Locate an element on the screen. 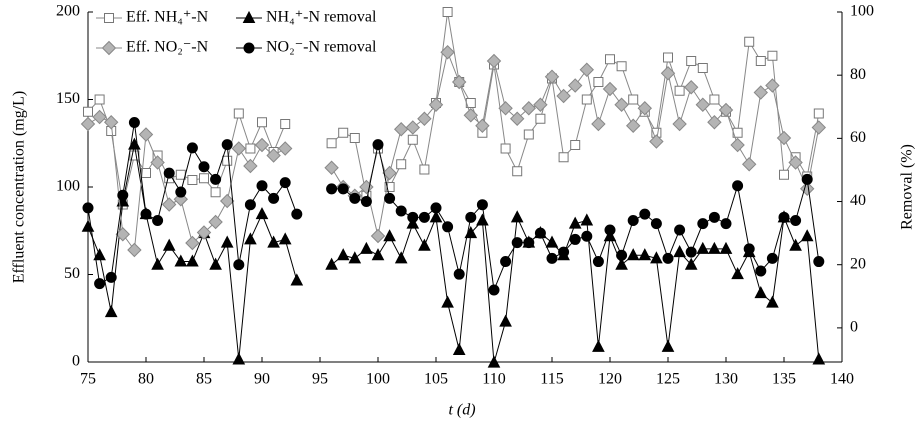 The image size is (921, 430). x-tick-label: 95 is located at coordinates (320, 379).